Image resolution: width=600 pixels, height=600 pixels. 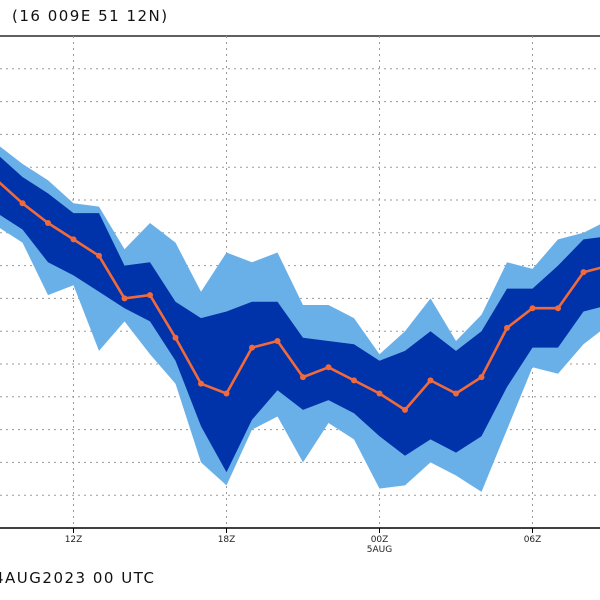 What do you see at coordinates (74, 540) in the screenshot?
I see `x-tick-label: 12Z` at bounding box center [74, 540].